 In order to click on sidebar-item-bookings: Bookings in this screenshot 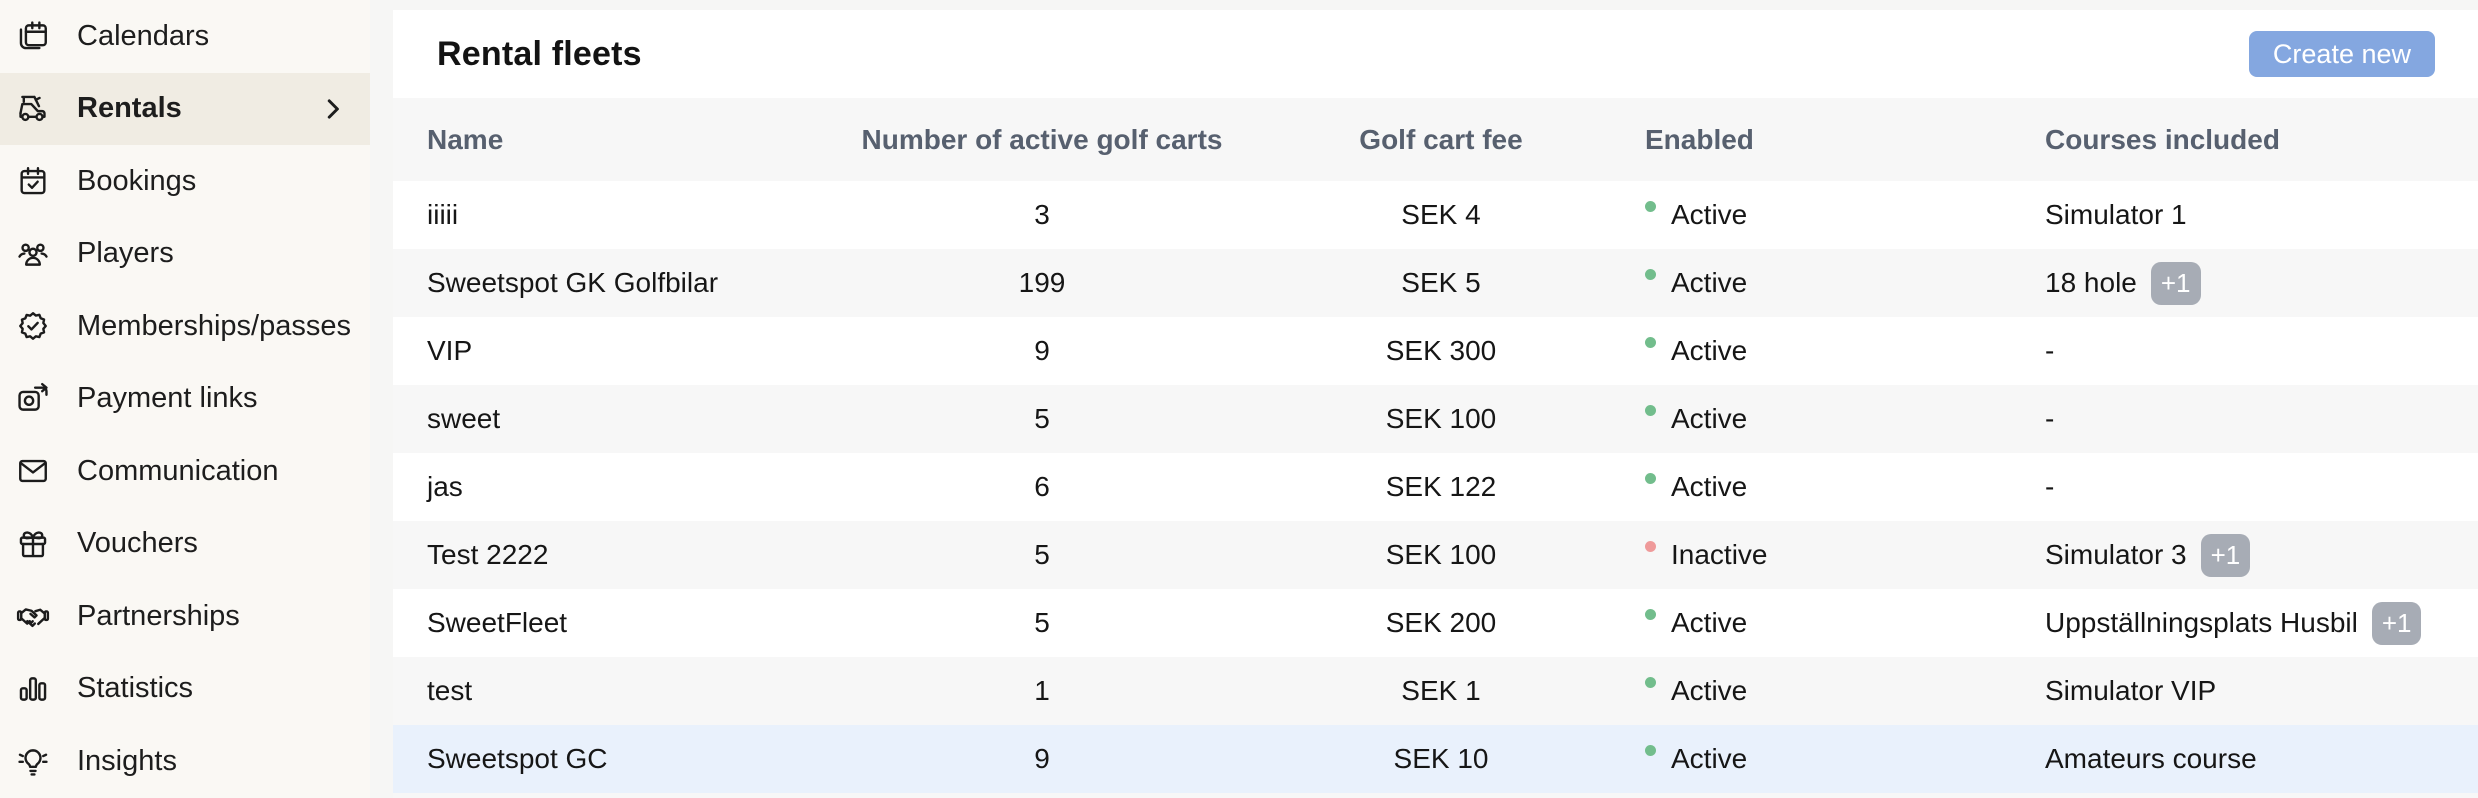, I will do `click(185, 181)`.